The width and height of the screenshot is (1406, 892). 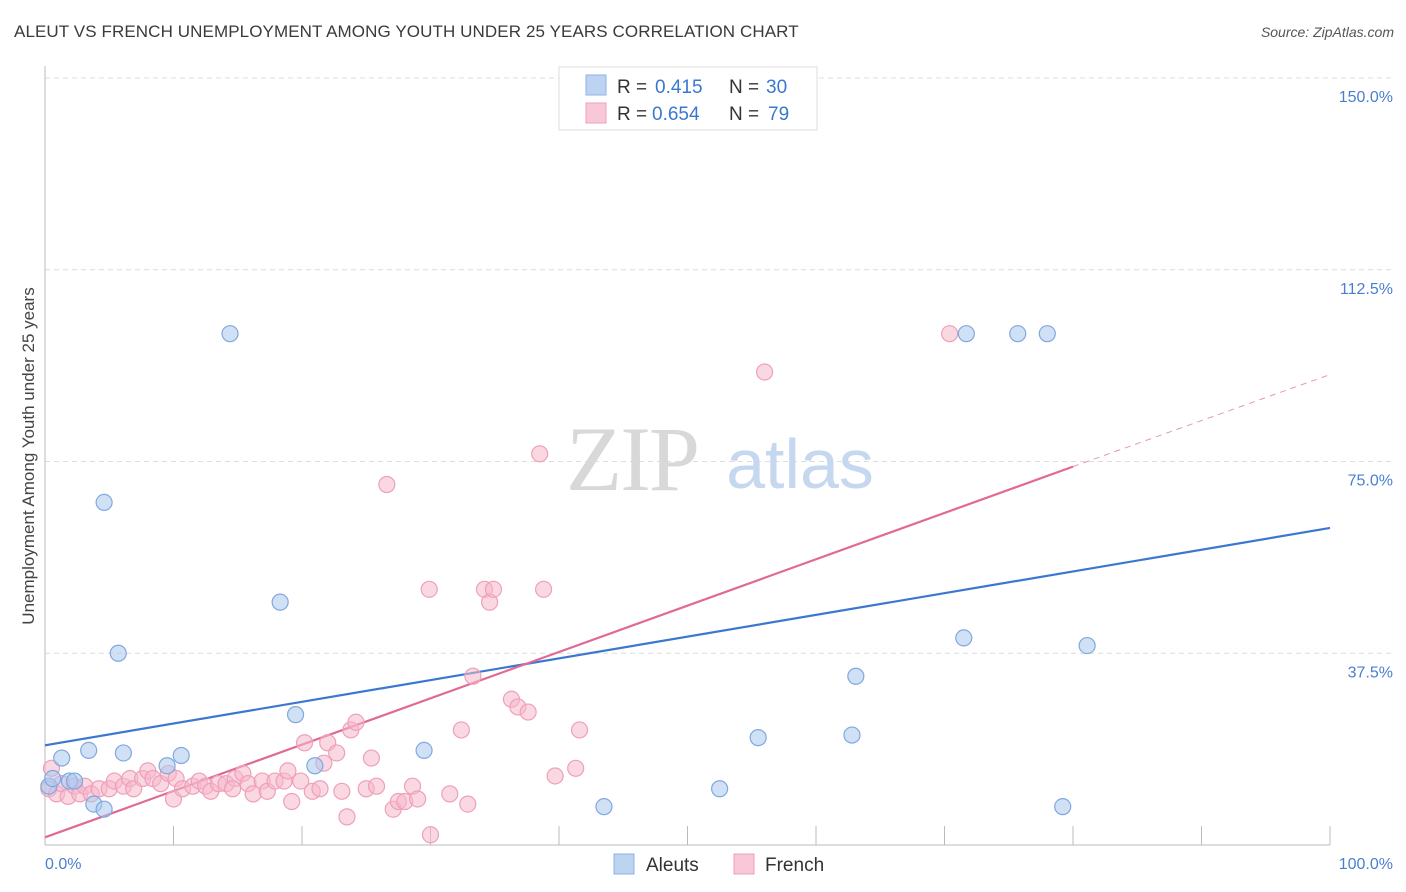 I want to click on series-legend: Aleuts French, so click(x=718, y=864).